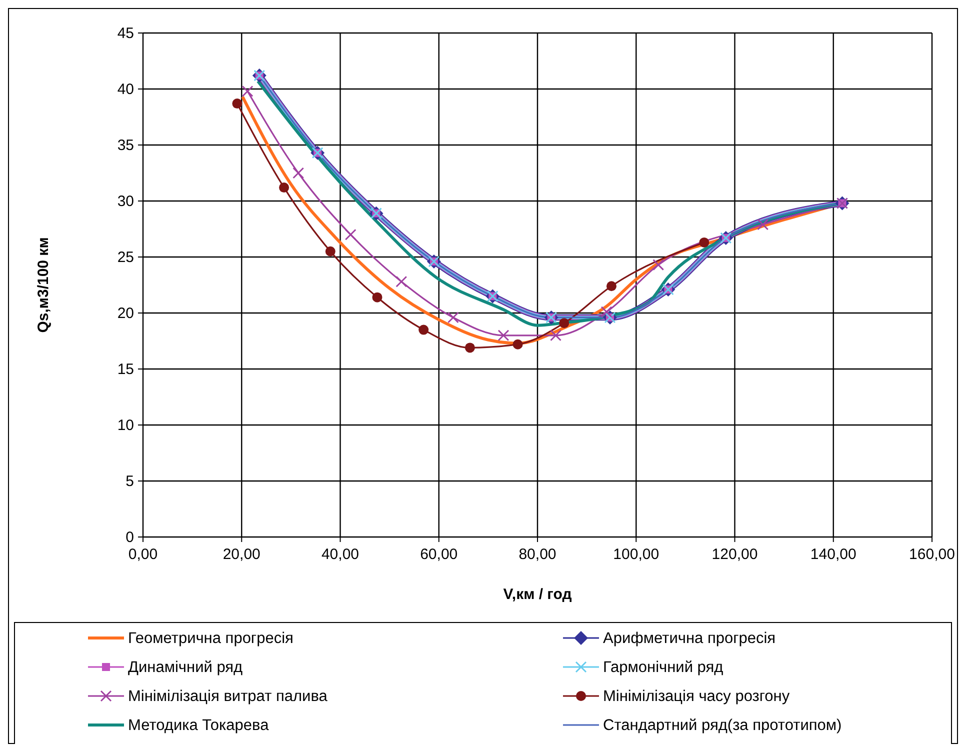 The image size is (966, 746). I want to click on legend-label: Гармонічний ряд, so click(663, 667).